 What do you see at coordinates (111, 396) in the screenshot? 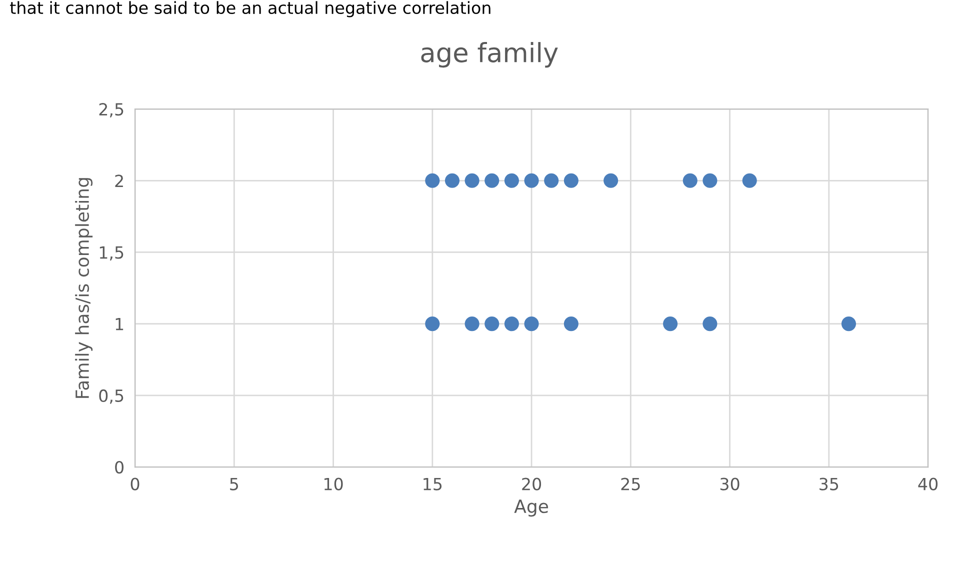
I see `y-tick-label: 0,5` at bounding box center [111, 396].